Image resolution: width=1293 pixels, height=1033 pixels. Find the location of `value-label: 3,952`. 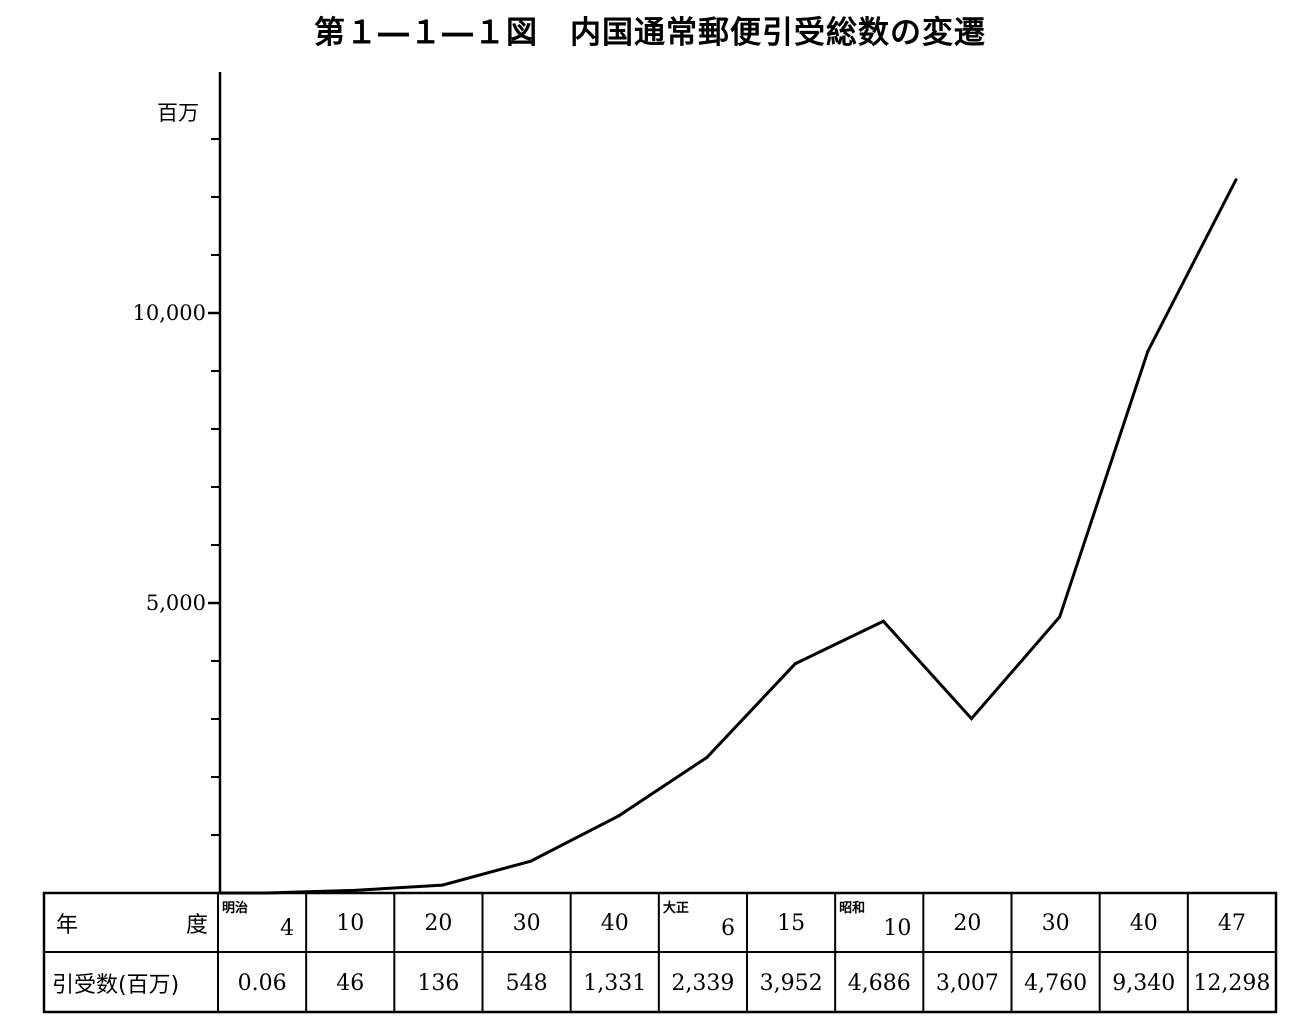

value-label: 3,952 is located at coordinates (791, 983).